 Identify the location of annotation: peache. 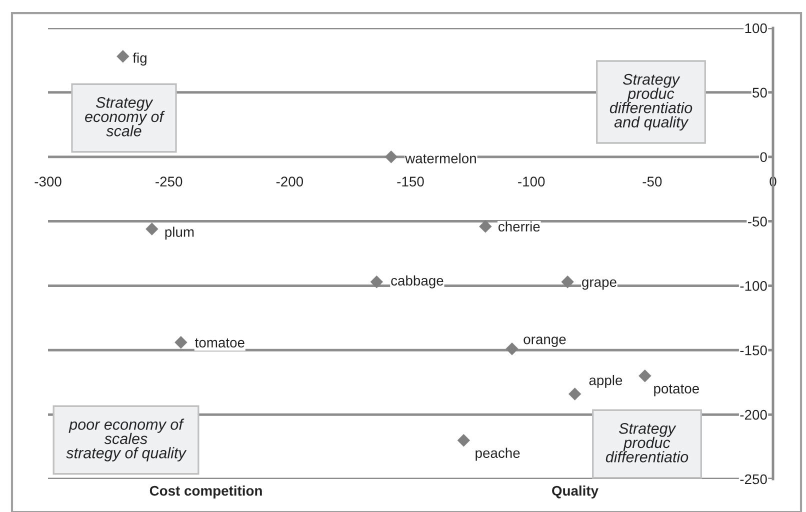
(498, 454).